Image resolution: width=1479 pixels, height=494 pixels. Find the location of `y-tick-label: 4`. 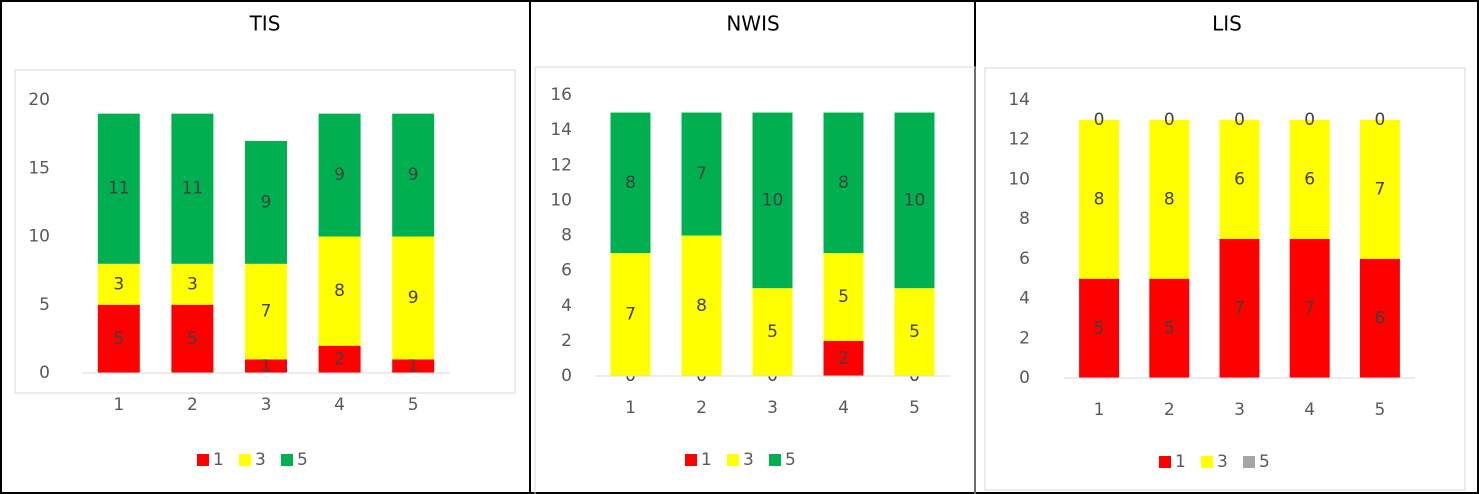

y-tick-label: 4 is located at coordinates (1024, 299).